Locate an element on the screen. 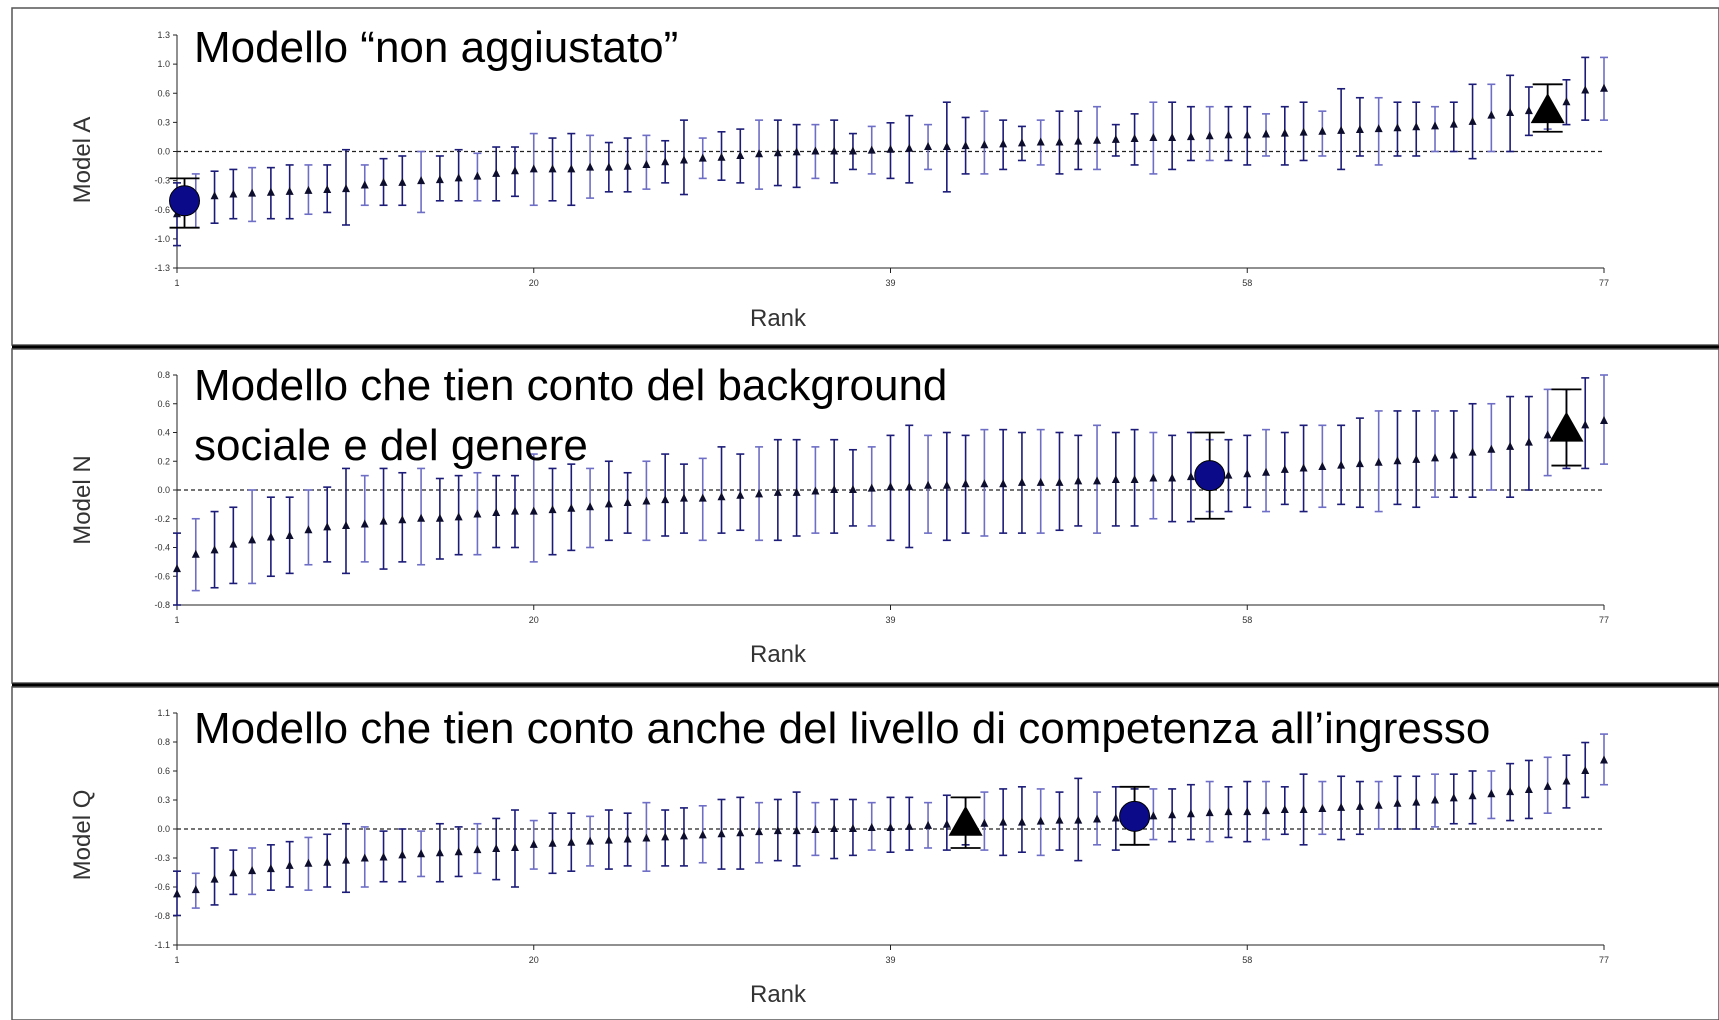  x-tick-label: 1 is located at coordinates (176, 960).